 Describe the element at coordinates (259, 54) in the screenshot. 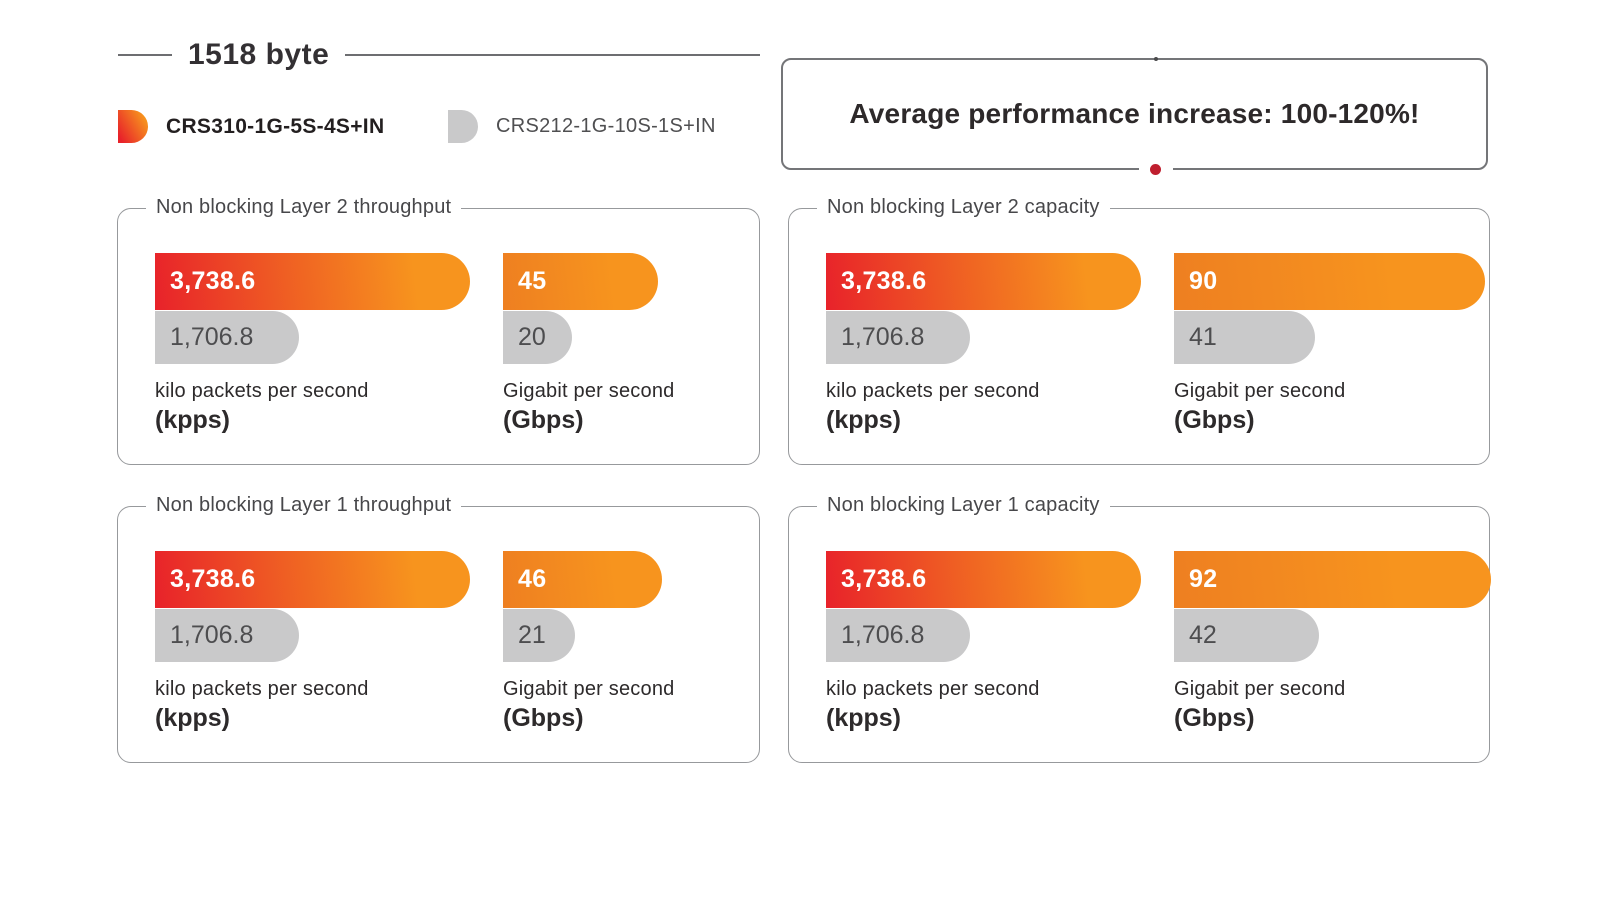

I see `page-title: 1518 byte` at that location.